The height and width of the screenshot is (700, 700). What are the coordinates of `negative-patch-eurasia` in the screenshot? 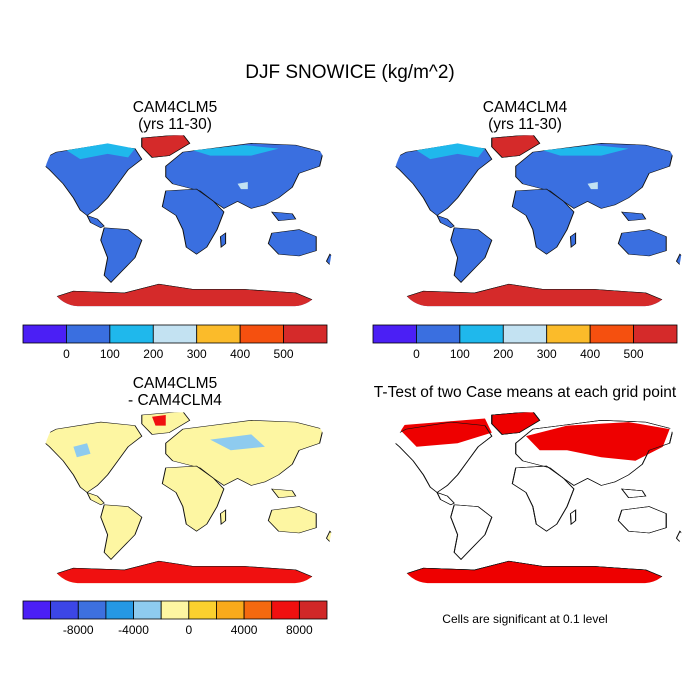 It's located at (237, 442).